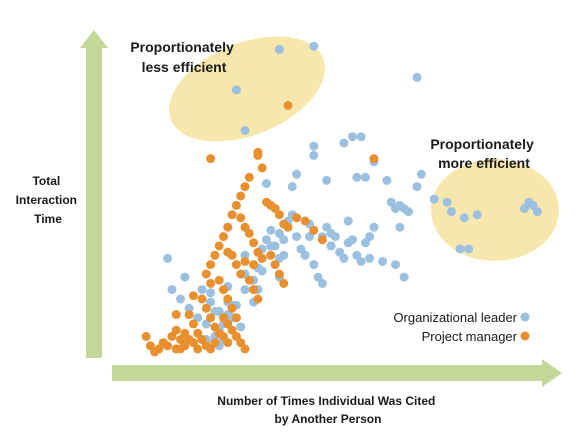 The width and height of the screenshot is (580, 441). What do you see at coordinates (483, 153) in the screenshot?
I see `annotation-more-efficient: Proportionately more efficient` at bounding box center [483, 153].